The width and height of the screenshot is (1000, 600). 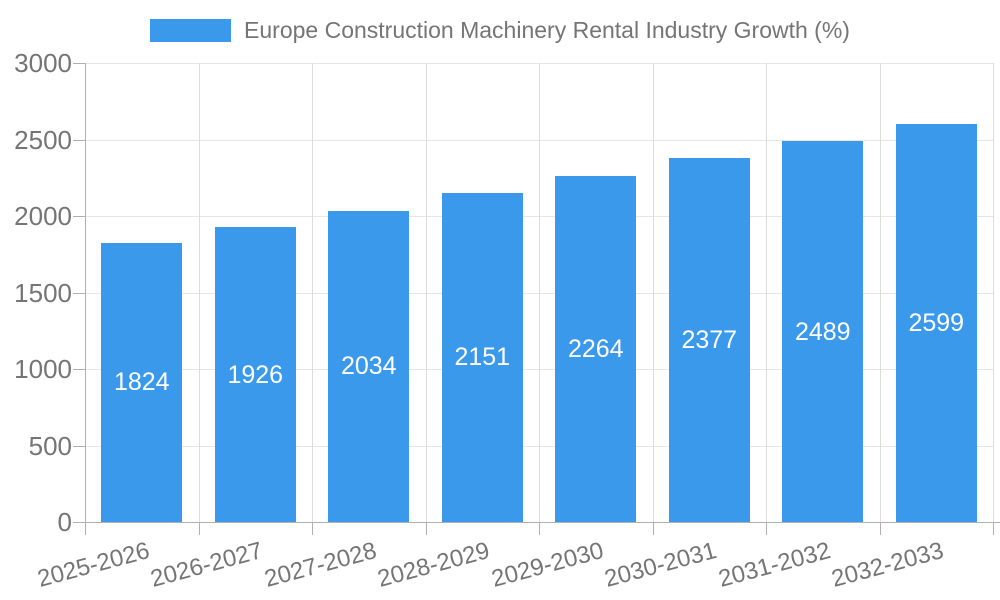 What do you see at coordinates (43, 63) in the screenshot?
I see `y-tick-label: 3000` at bounding box center [43, 63].